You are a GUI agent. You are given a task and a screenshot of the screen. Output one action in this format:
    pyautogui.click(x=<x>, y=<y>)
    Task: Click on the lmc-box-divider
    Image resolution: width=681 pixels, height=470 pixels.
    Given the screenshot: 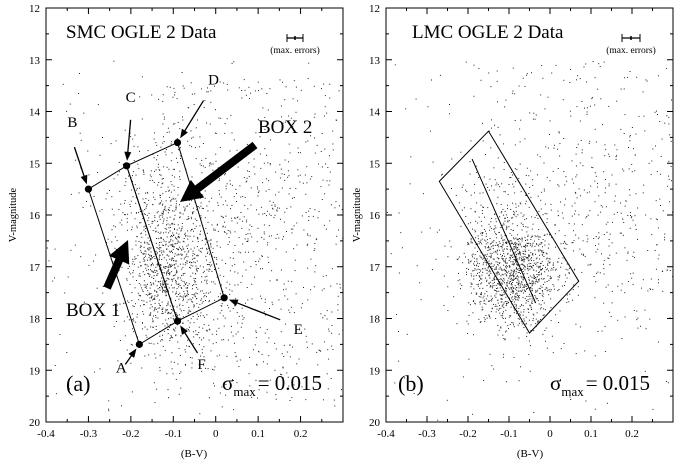 What is the action you would take?
    pyautogui.click(x=504, y=231)
    